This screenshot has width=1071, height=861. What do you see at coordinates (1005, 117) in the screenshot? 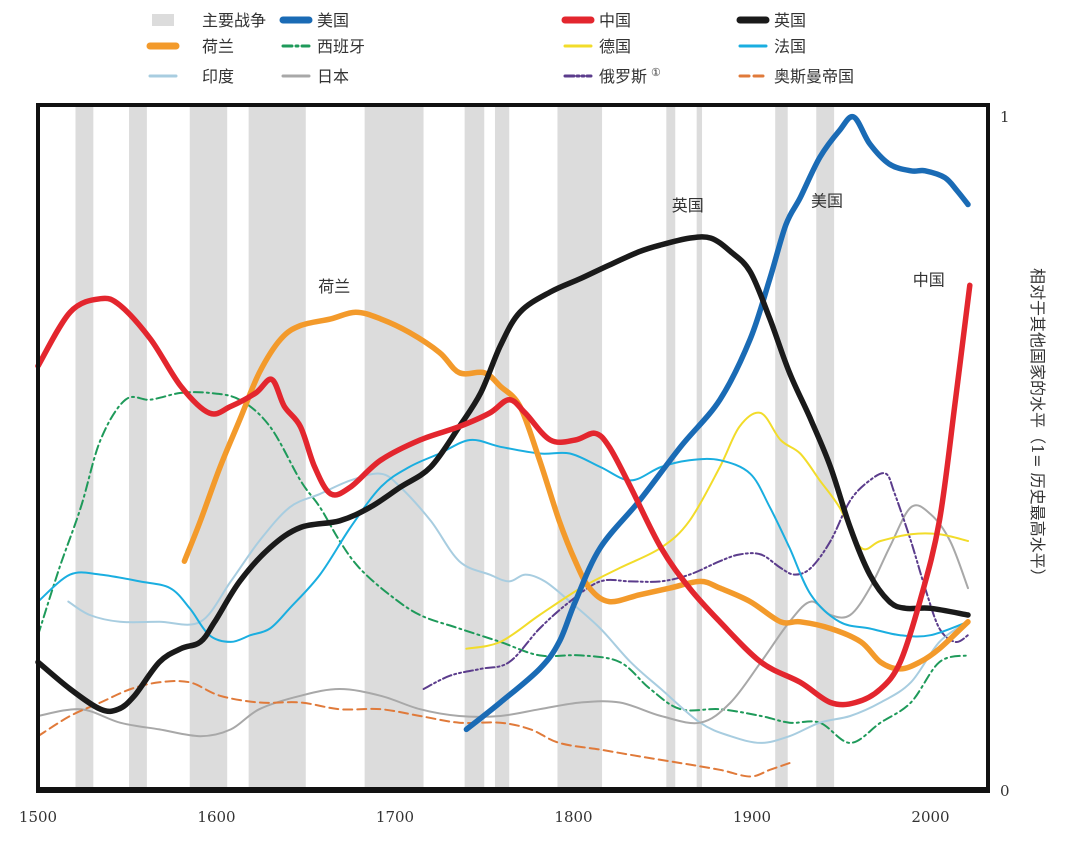
I see `y-tick-1: 1` at bounding box center [1005, 117].